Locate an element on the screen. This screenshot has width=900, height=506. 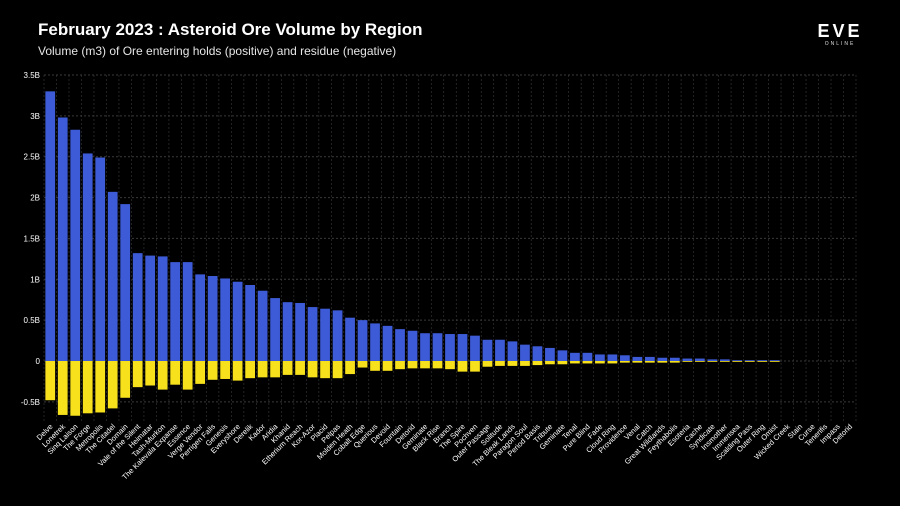
logo-sub-text: ONLINE is located at coordinates (840, 44).